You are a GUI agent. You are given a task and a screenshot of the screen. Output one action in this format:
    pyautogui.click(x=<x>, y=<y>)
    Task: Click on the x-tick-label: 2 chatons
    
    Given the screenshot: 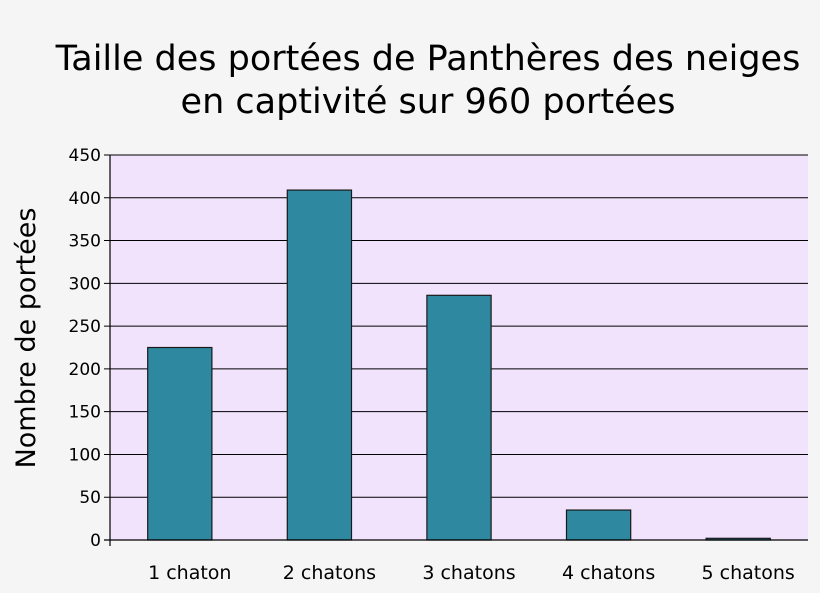 What is the action you would take?
    pyautogui.click(x=329, y=573)
    